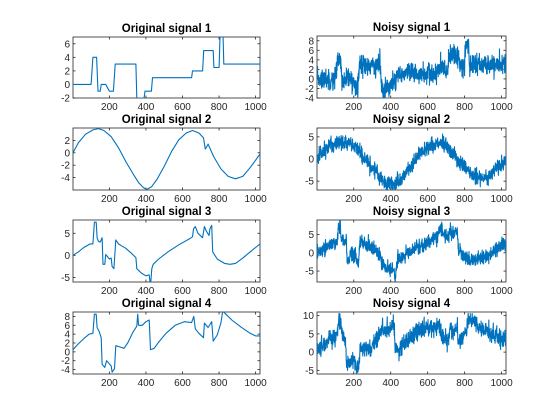  What do you see at coordinates (412, 28) in the screenshot?
I see `subplot-title: Noisy signal 1` at bounding box center [412, 28].